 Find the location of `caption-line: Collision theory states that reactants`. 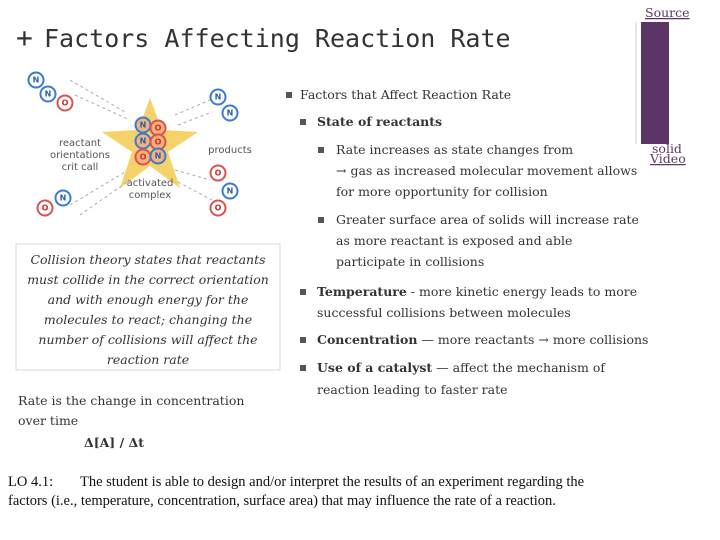

caption-line: Collision theory states that reactants is located at coordinates (147, 259).